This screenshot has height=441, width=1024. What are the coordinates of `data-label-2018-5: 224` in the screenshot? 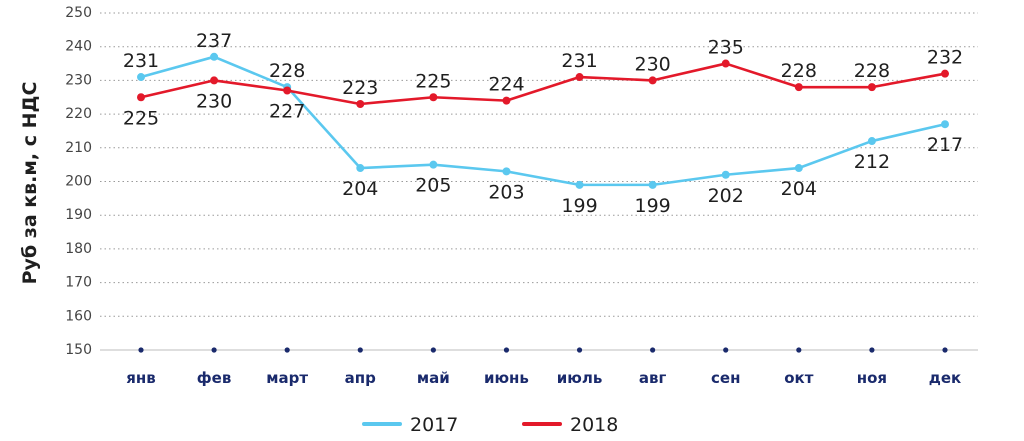 It's located at (506, 85).